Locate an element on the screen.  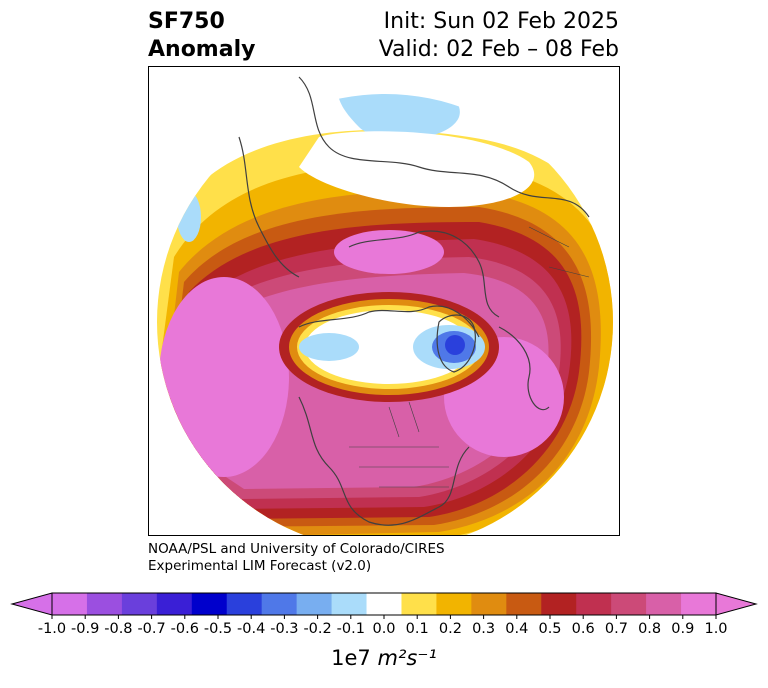
colorbar-ticks is located at coordinates (384, 617).